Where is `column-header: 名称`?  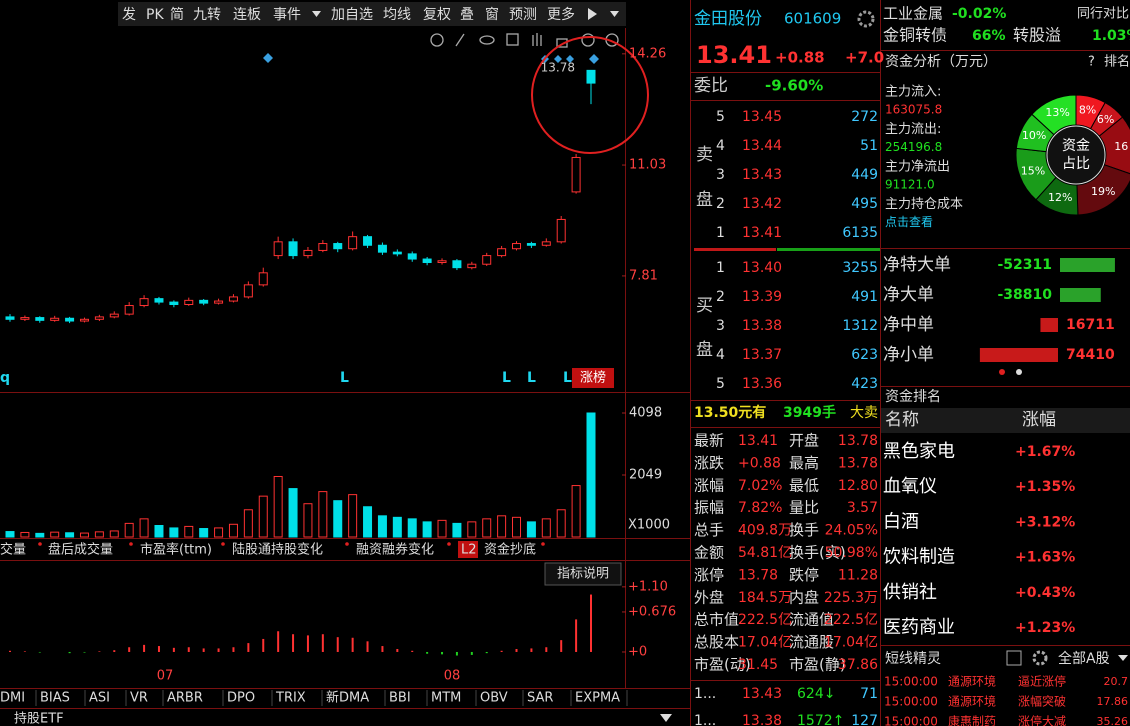
column-header: 名称 is located at coordinates (902, 420).